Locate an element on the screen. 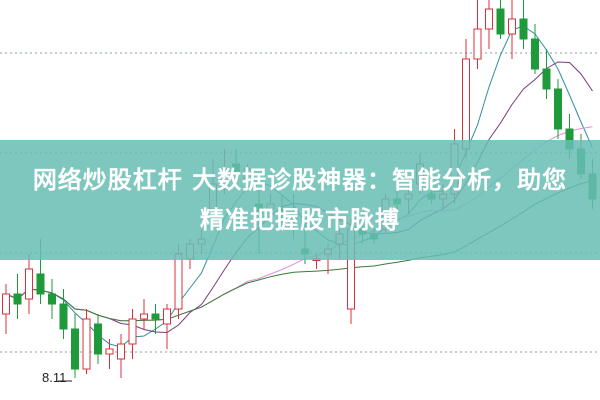  title-line-1: 网络炒股杠杆 大数据诊股神器：智能分析，助您 is located at coordinates (300, 180).